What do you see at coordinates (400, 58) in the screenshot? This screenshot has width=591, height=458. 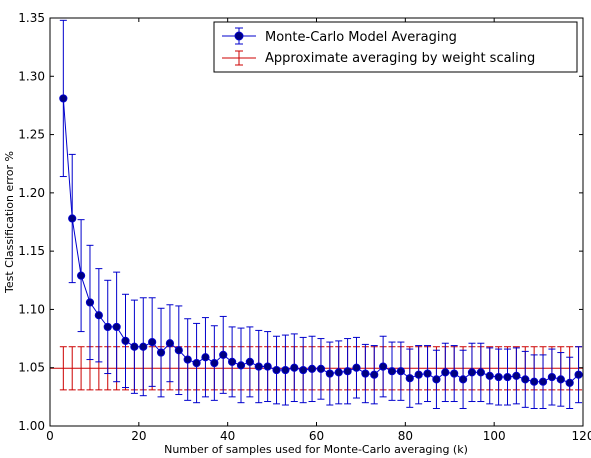 I see `legend-label-weight-scaling: Approximate averaging by weight scaling` at bounding box center [400, 58].